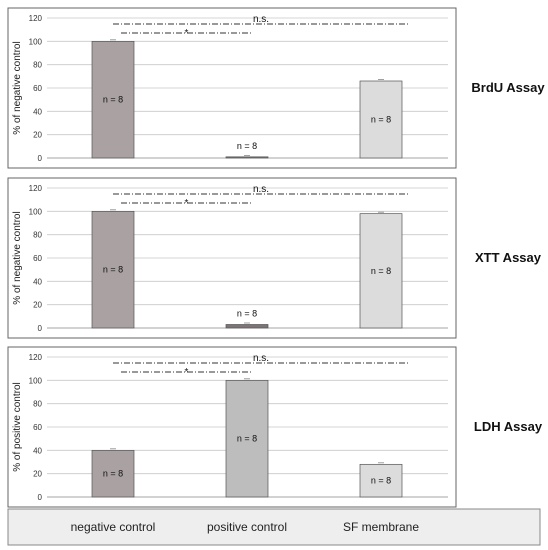 This screenshot has height=550, width=548. What do you see at coordinates (508, 87) in the screenshot?
I see `assay-label: BrdU Assay` at bounding box center [508, 87].